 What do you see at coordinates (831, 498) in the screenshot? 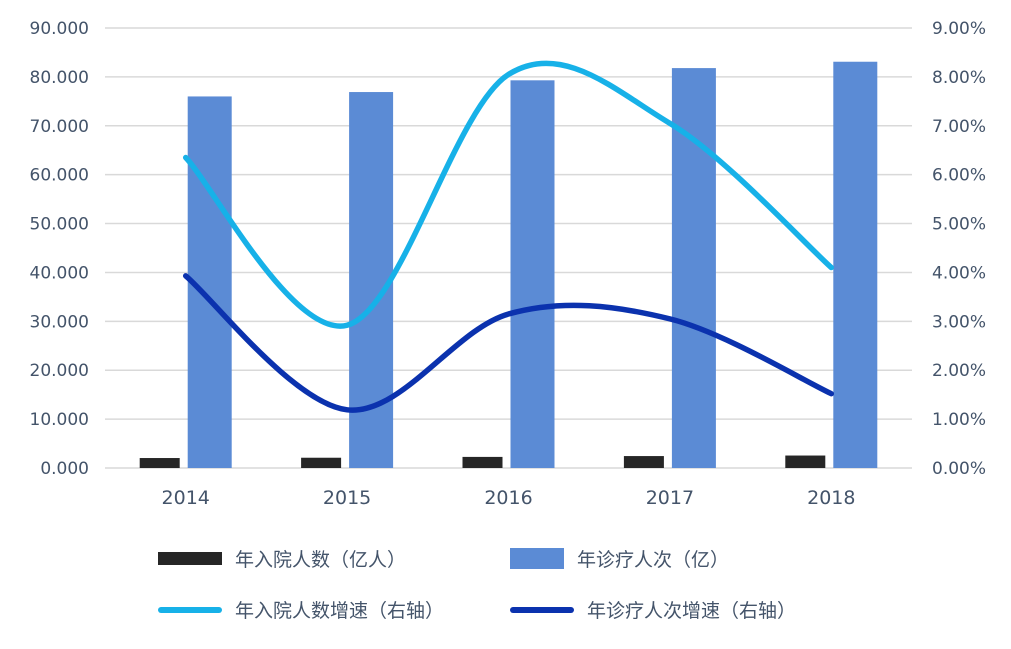
I see `x-axis-label: 2018` at bounding box center [831, 498].